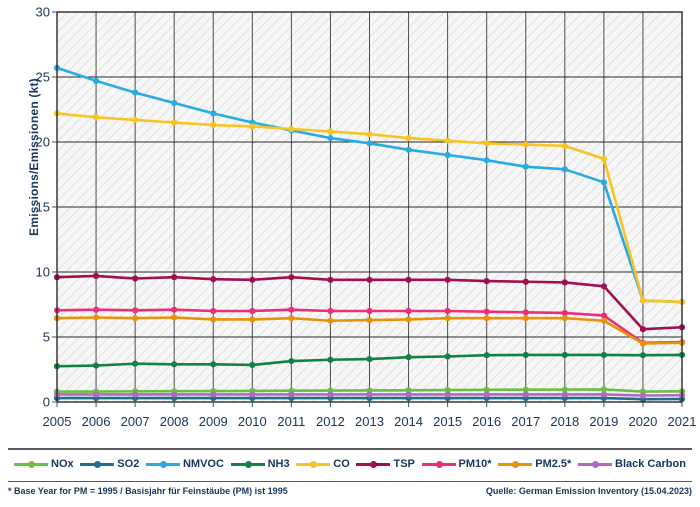  Describe the element at coordinates (682, 421) in the screenshot. I see `x-tick-label: 2021` at that location.